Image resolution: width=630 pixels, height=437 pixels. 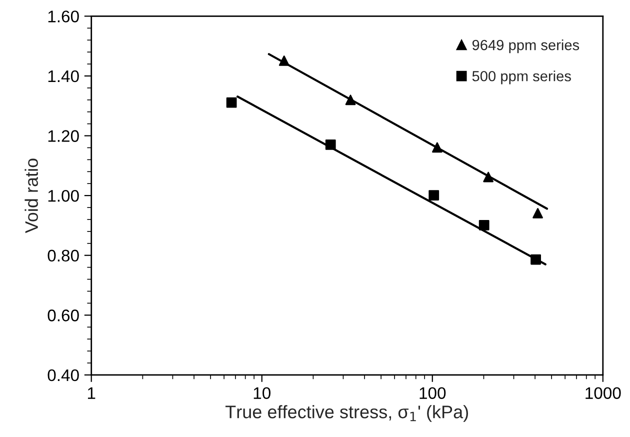 I want to click on y-tick-label: 1.00, so click(x=63, y=196).